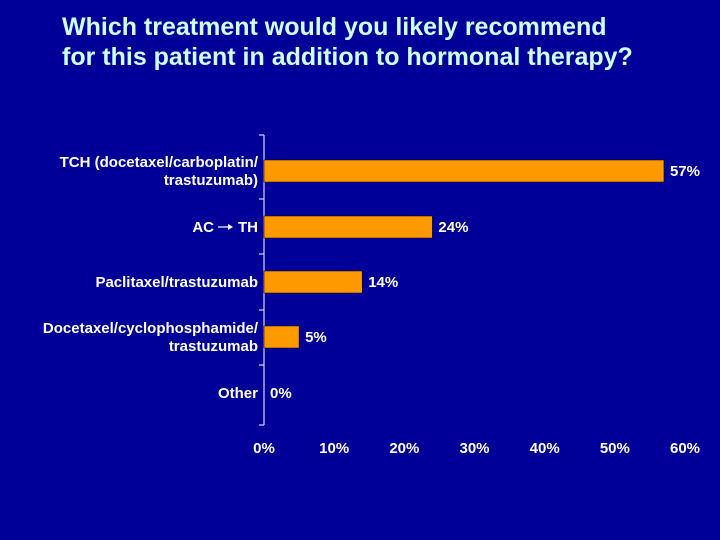 The width and height of the screenshot is (720, 540). Describe the element at coordinates (281, 393) in the screenshot. I see `data-label: 0%` at that location.